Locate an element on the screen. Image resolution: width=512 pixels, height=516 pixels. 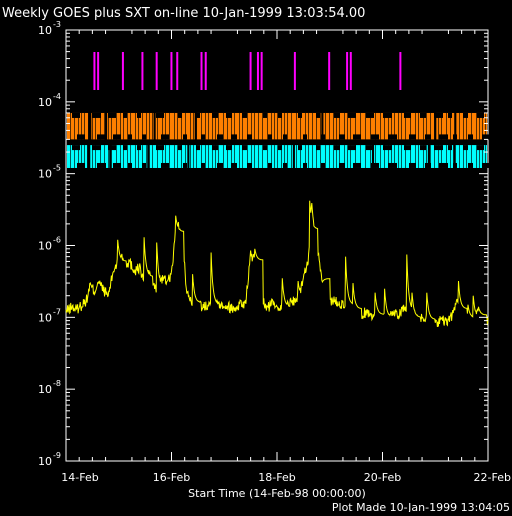
x-tick-label: 20-Feb is located at coordinates (382, 477).